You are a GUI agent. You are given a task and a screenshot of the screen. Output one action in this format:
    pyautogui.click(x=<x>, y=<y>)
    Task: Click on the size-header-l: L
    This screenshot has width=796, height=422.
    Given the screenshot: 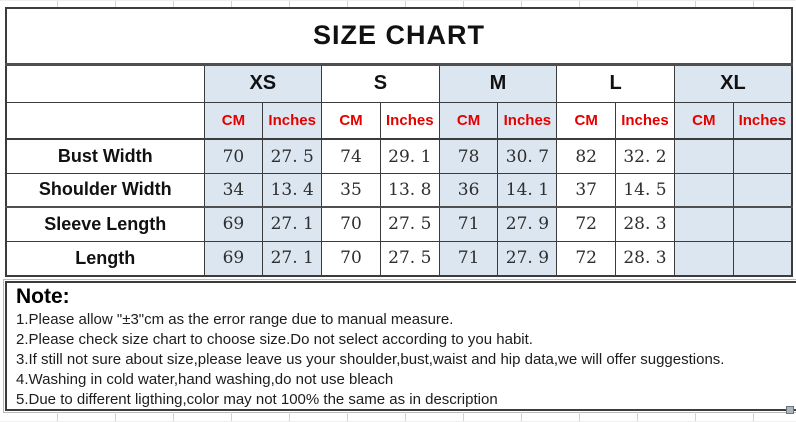 What is the action you would take?
    pyautogui.click(x=615, y=83)
    